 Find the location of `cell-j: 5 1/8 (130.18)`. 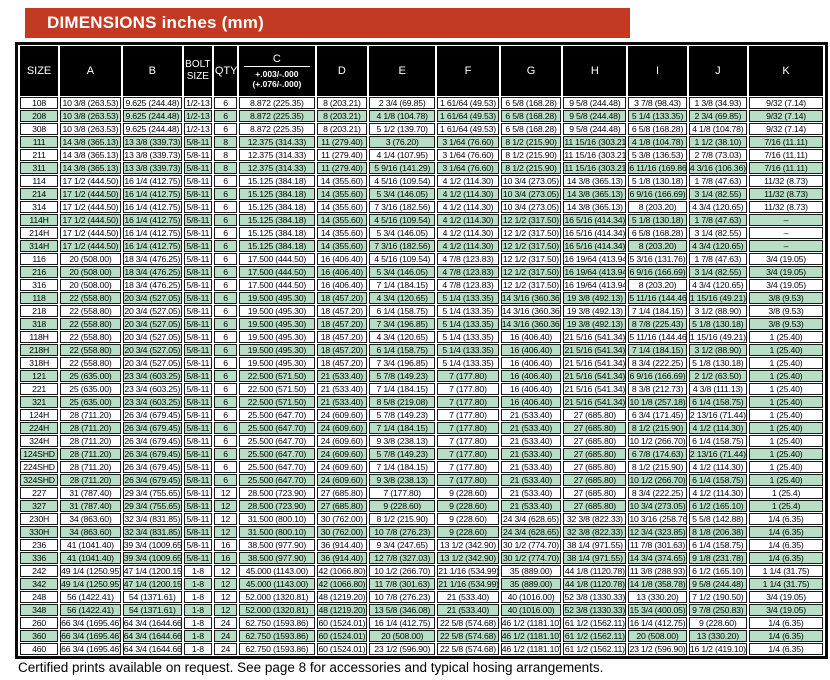

cell-j: 5 1/8 (130.18) is located at coordinates (717, 324).